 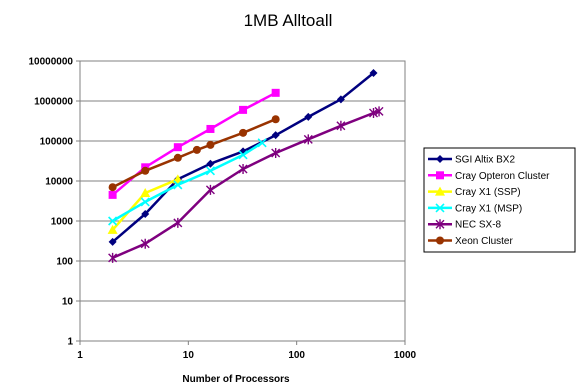 I want to click on y-tick-label: 10000, so click(x=59, y=182).